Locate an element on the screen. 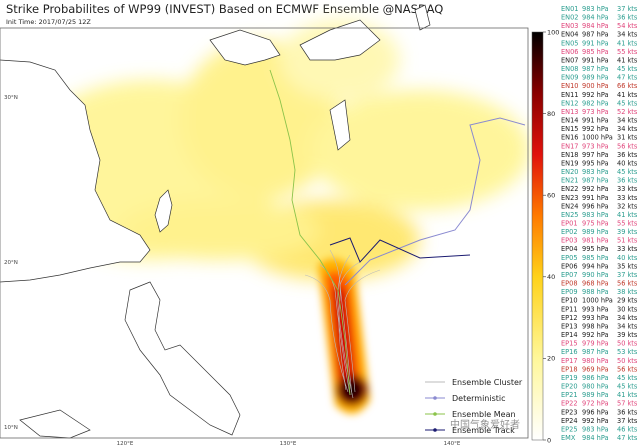 The image size is (640, 448). member-pressure: 972 hPa is located at coordinates (595, 404).